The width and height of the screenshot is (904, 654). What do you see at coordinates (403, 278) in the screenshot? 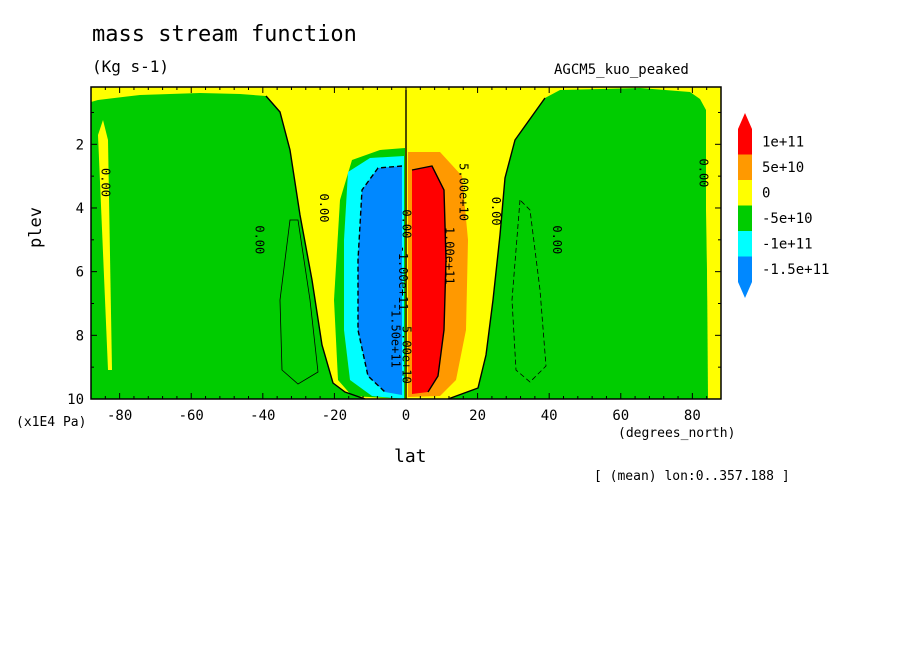
I see `contour-label: -1.00e+11` at bounding box center [403, 278].